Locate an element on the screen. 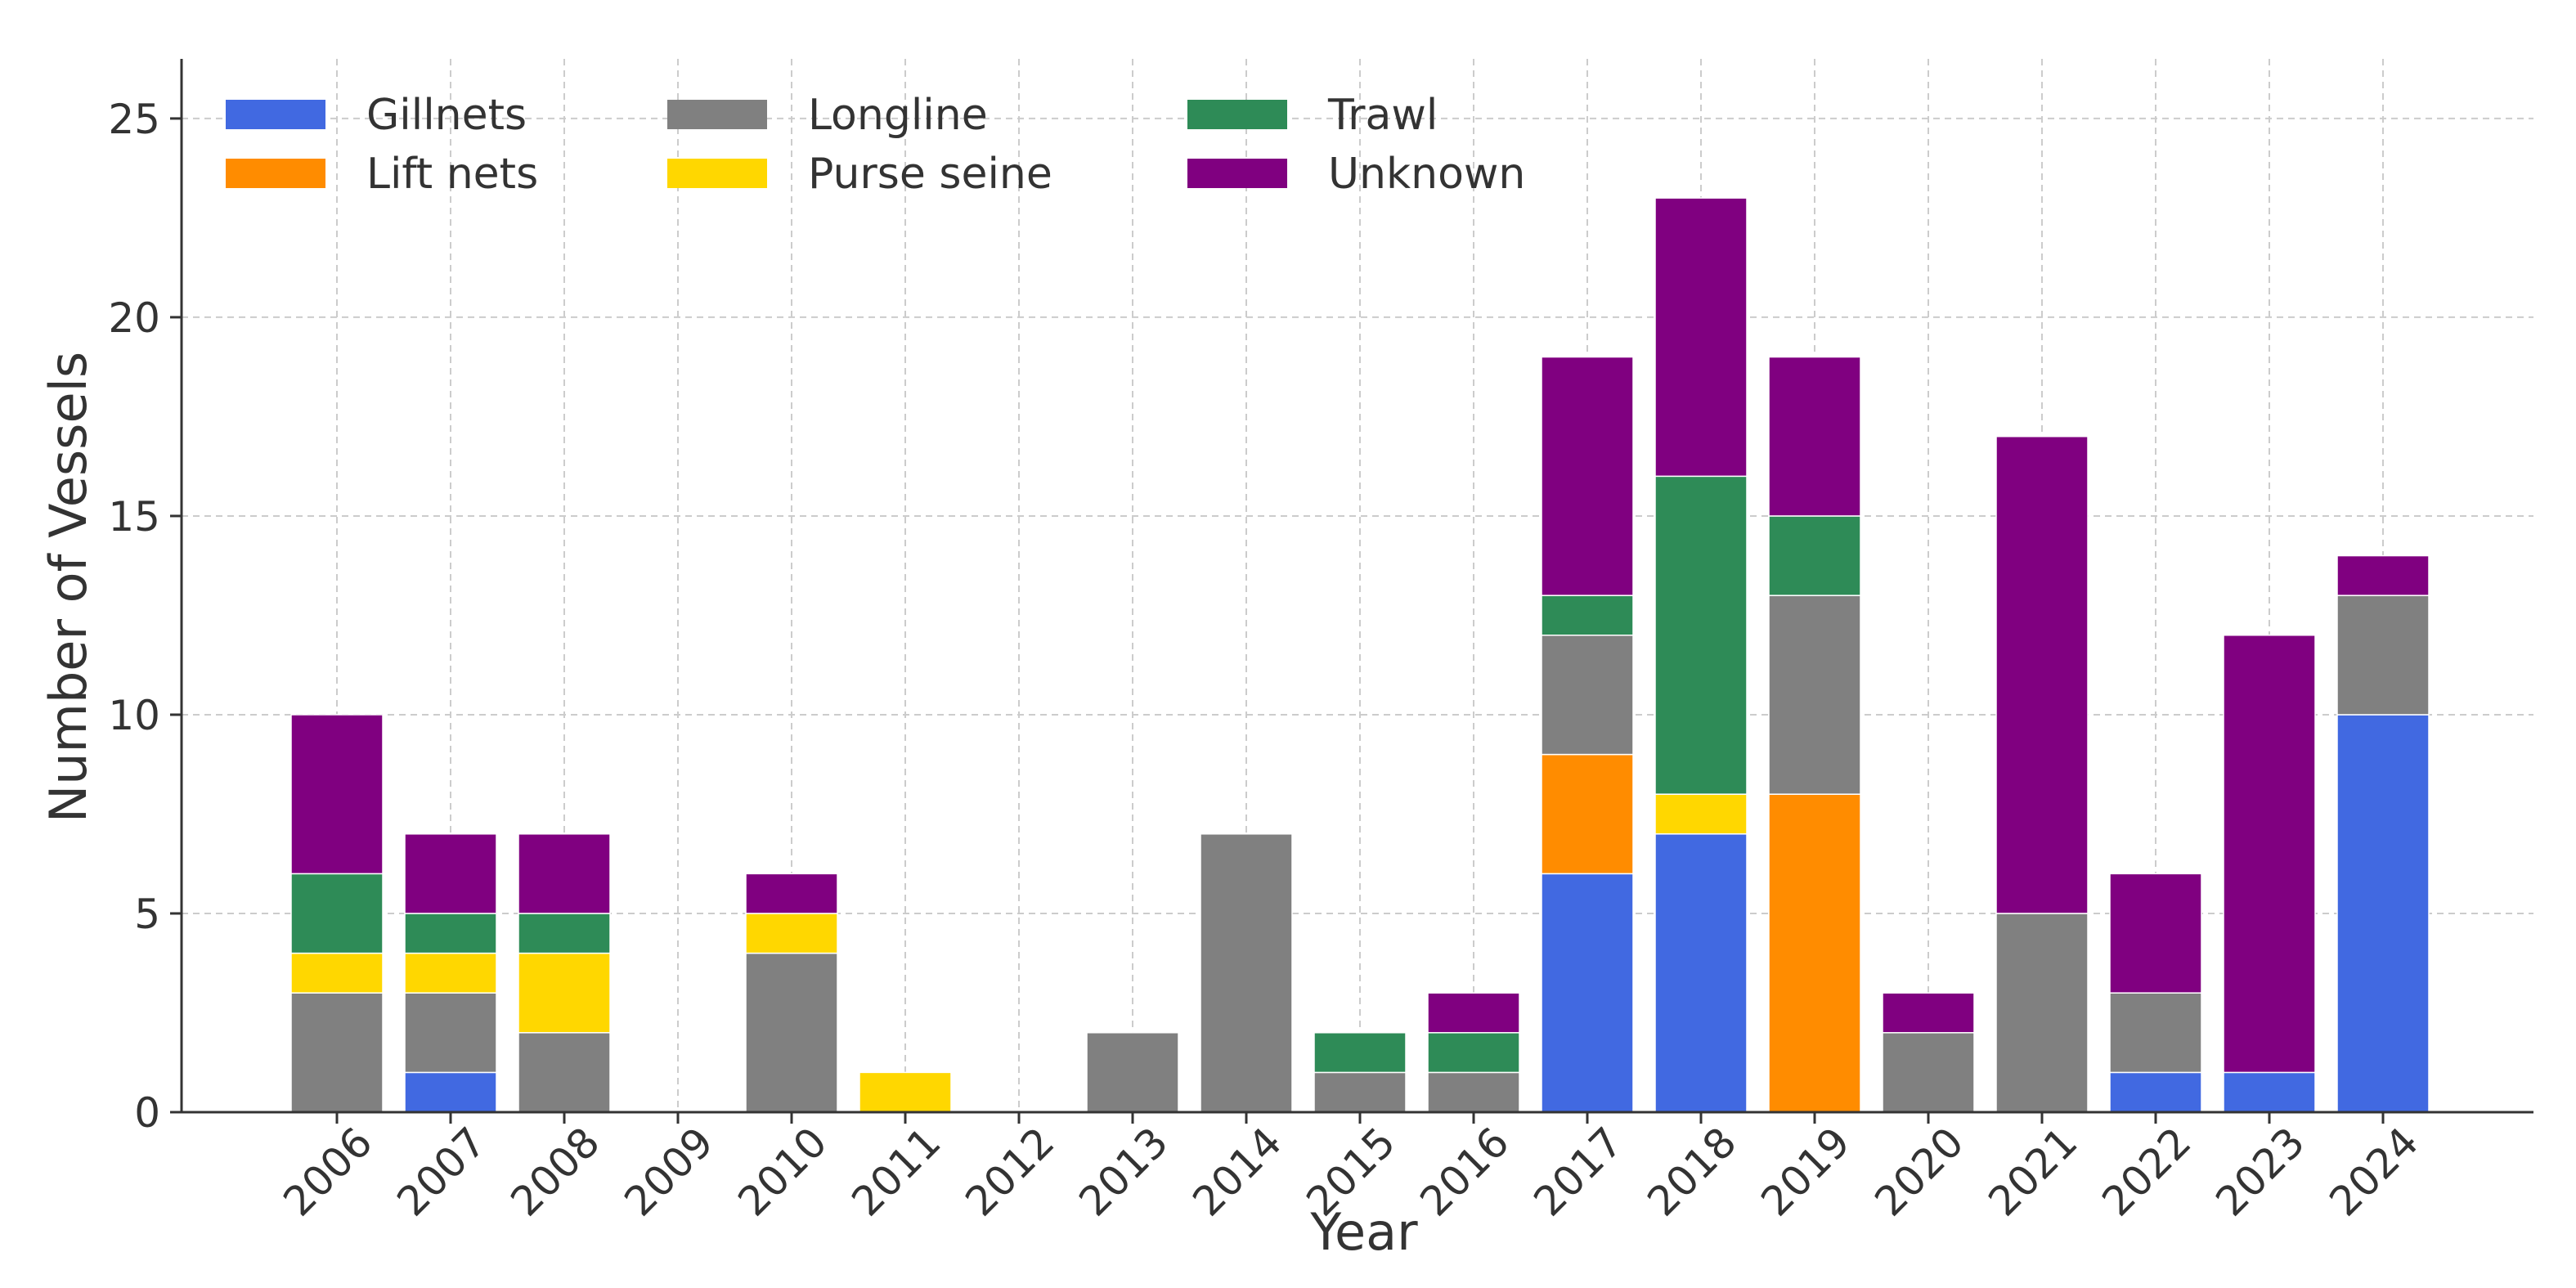 The width and height of the screenshot is (2576, 1288). bar-longline-2014: Longline 2014: 7 is located at coordinates (1246, 973).